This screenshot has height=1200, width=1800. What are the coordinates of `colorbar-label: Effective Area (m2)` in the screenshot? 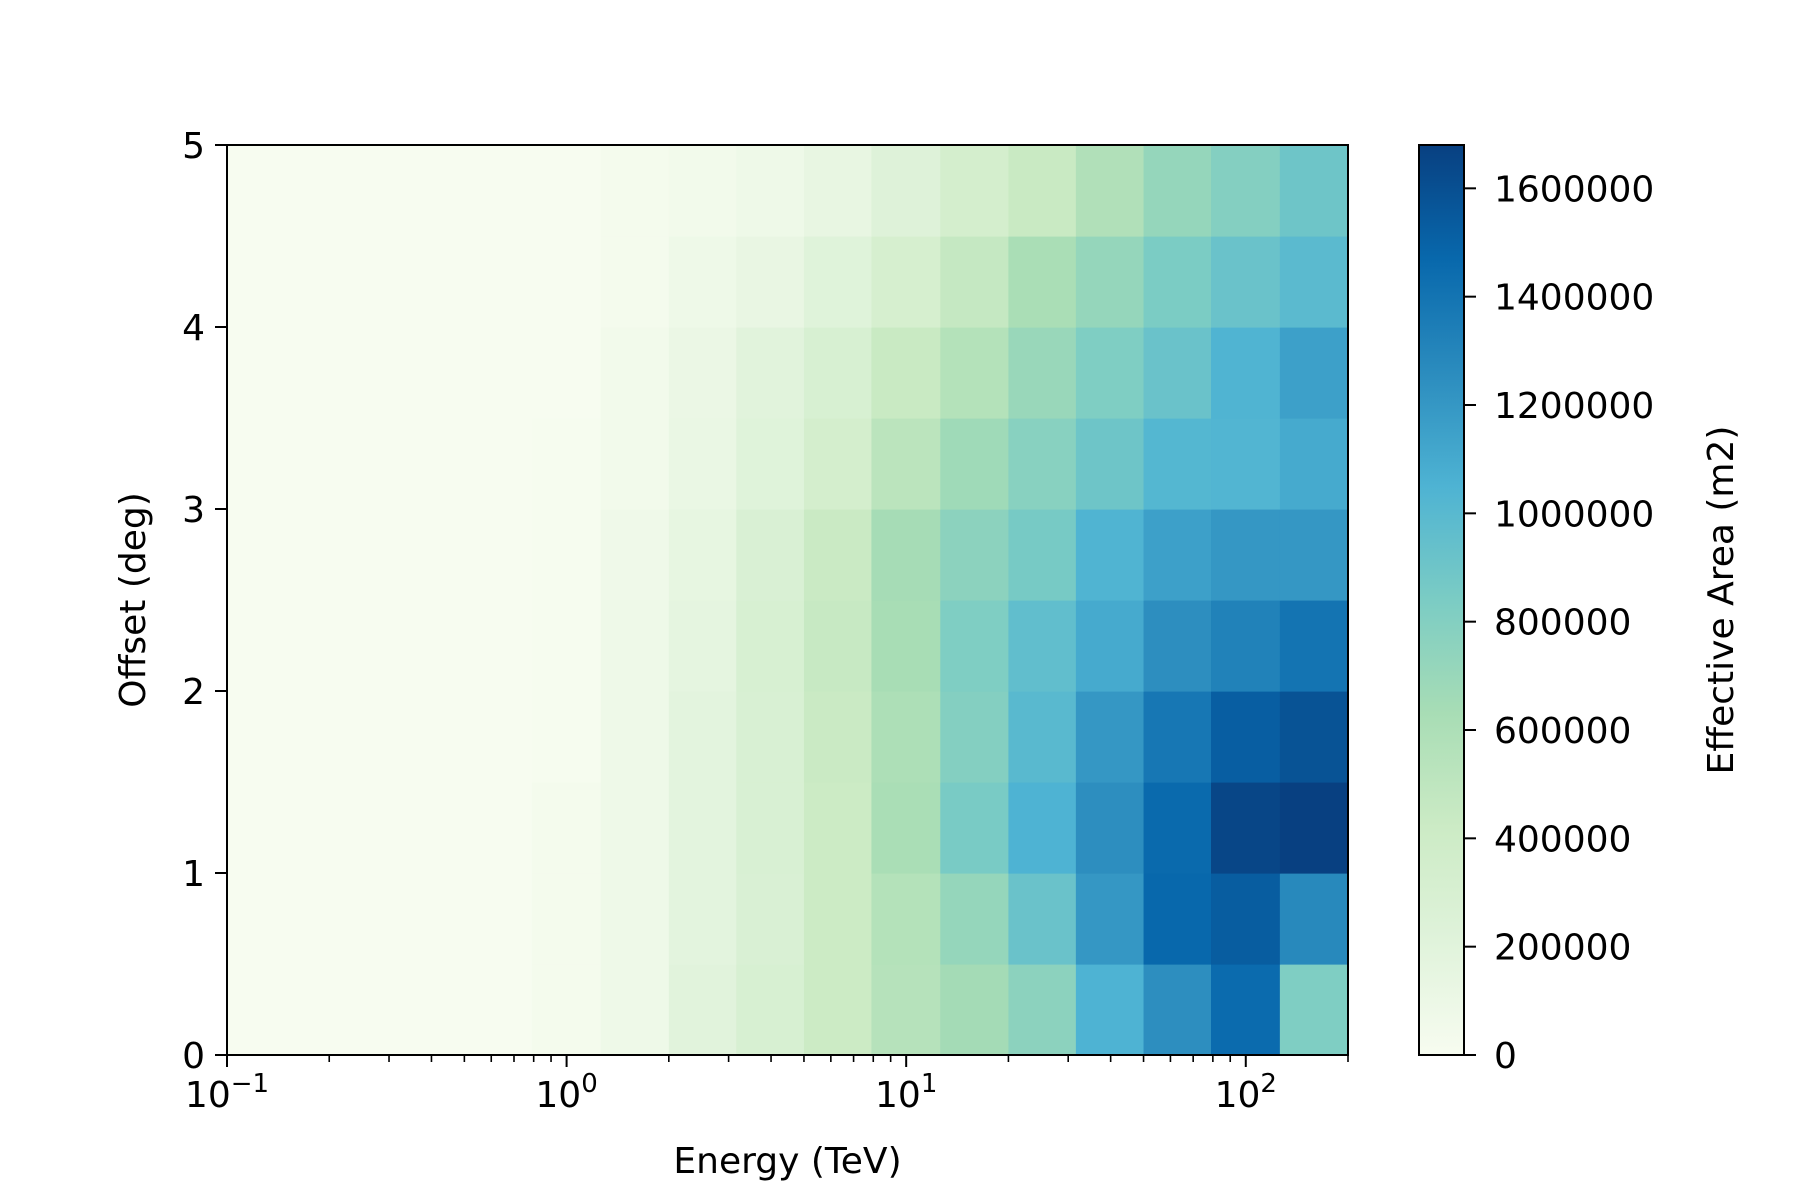 It's located at (1721, 600).